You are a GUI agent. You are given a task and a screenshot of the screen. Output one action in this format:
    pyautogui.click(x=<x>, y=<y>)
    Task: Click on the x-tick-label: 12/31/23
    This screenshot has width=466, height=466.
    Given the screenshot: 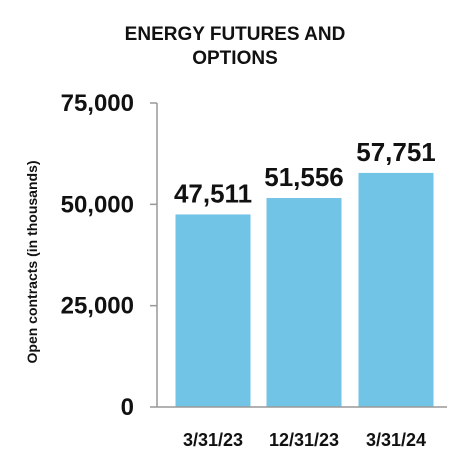 What is the action you would take?
    pyautogui.click(x=304, y=440)
    